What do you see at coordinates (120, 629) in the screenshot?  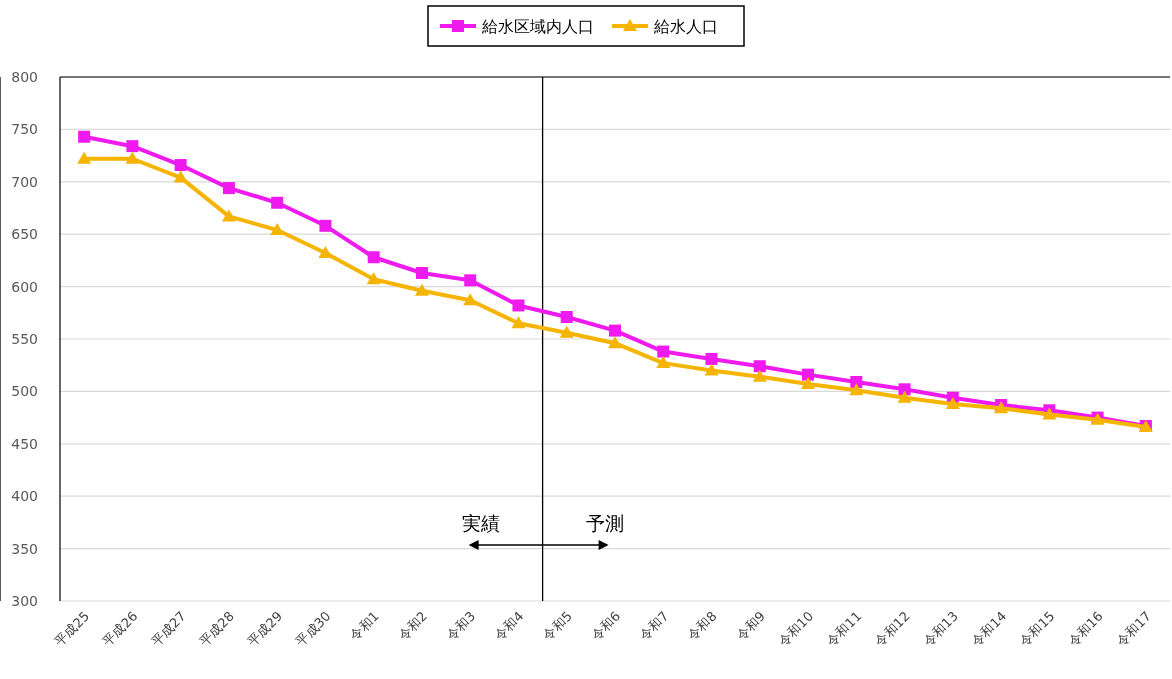 I see `x-tick-label: 平成26` at bounding box center [120, 629].